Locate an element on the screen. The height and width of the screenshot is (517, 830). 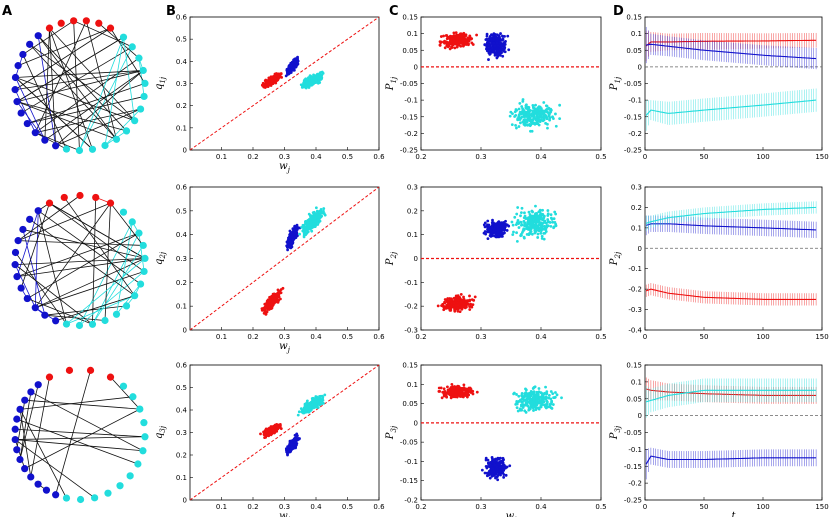
panel-c-row1-xtick-label-1: 0.3 is located at coordinates (480, 157).